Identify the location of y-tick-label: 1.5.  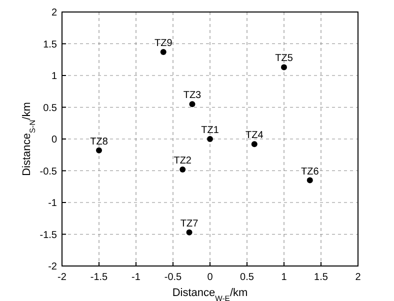
(50, 44).